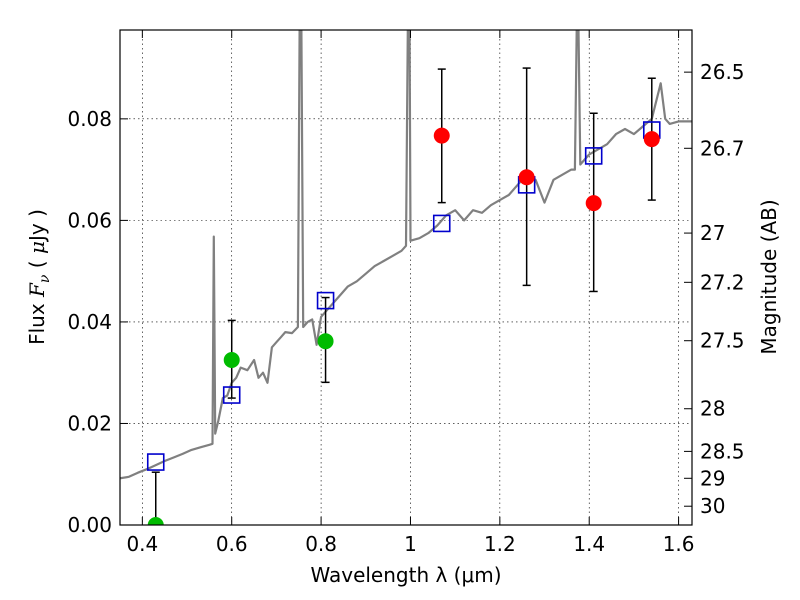 The height and width of the screenshot is (600, 800). I want to click on x-tick-label: 0.8, so click(321, 544).